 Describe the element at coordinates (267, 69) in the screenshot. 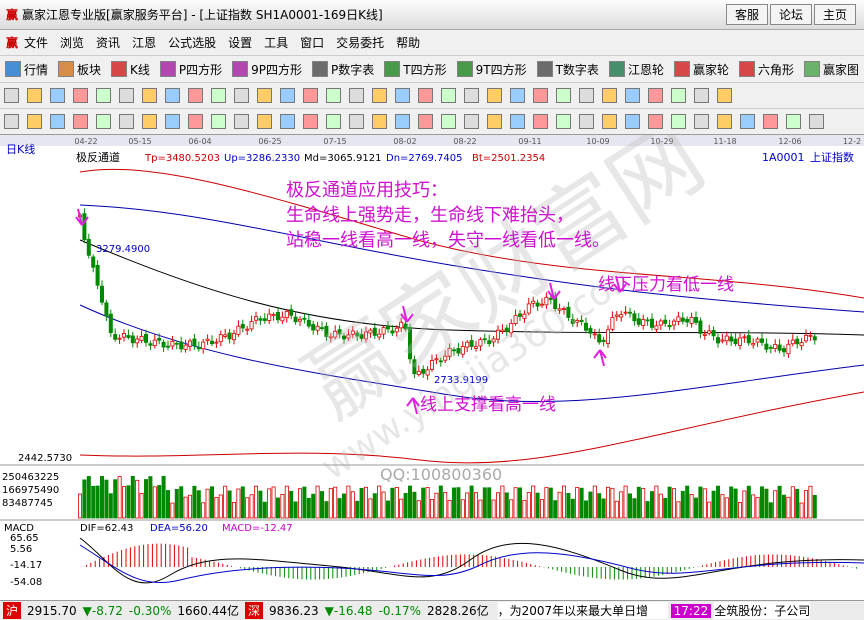

I see `toolbar-button: 9P四方形` at that location.